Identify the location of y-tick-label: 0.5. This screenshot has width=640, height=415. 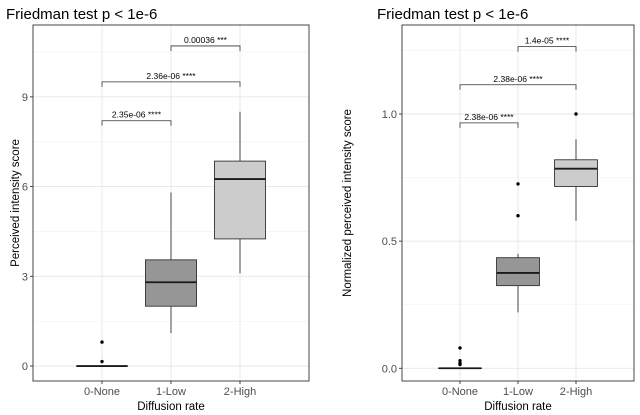
(389, 242).